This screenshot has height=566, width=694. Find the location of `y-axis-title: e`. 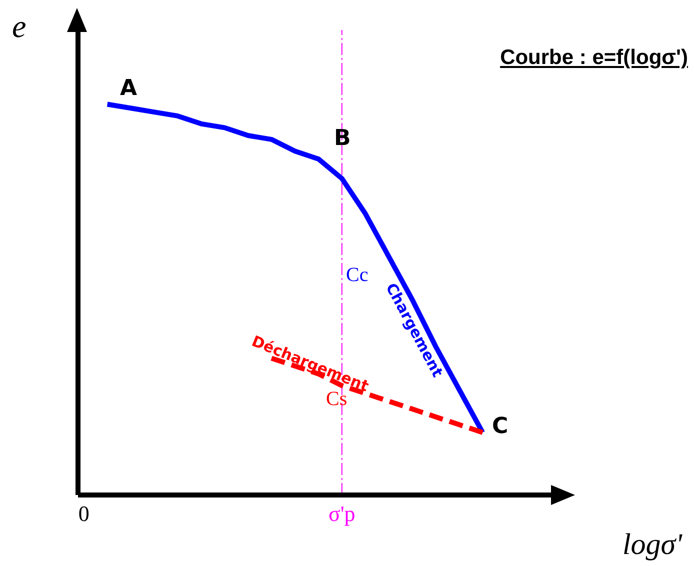

y-axis-title: e is located at coordinates (19, 26).